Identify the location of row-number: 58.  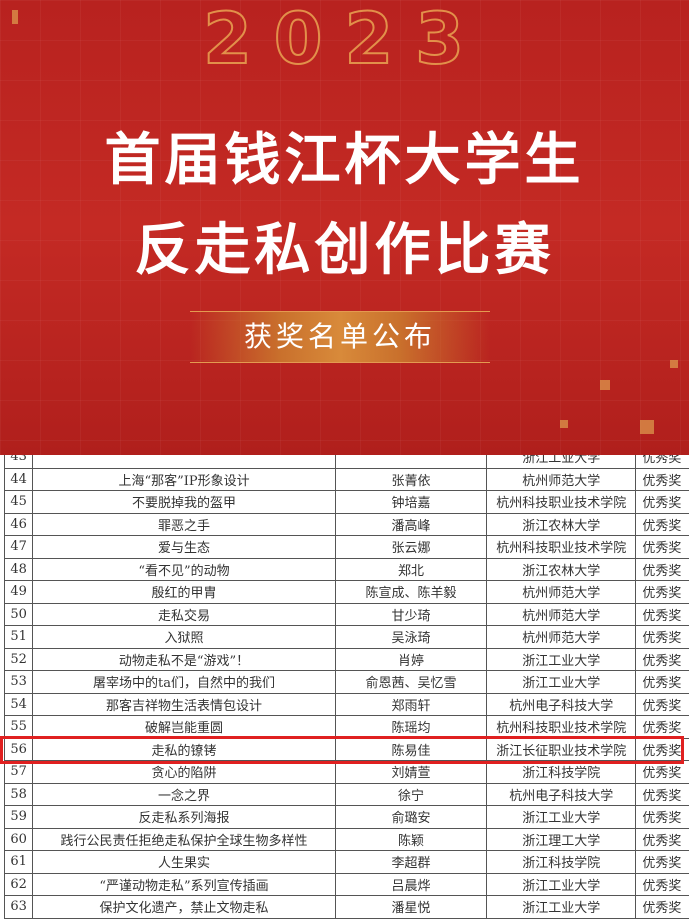
(19, 794).